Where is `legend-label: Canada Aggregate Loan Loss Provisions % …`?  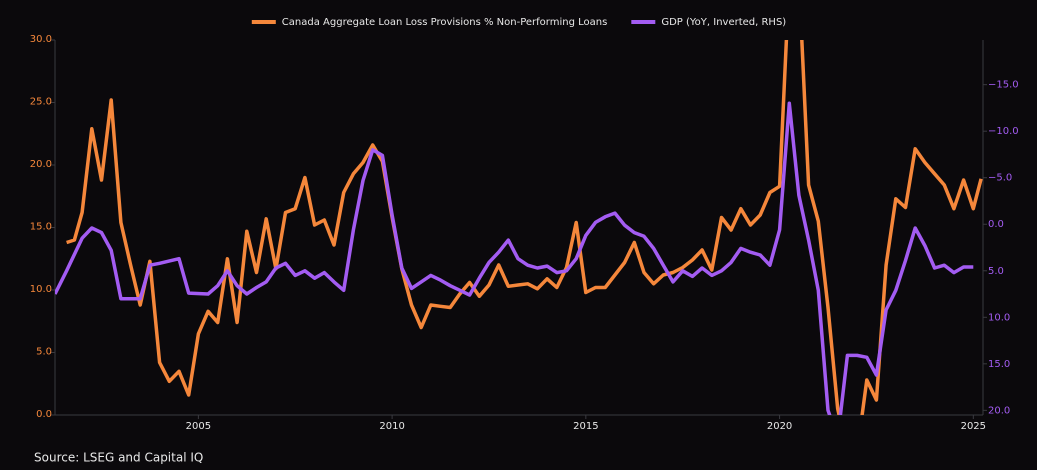
legend-label: Canada Aggregate Loan Loss Provisions % … is located at coordinates (445, 22).